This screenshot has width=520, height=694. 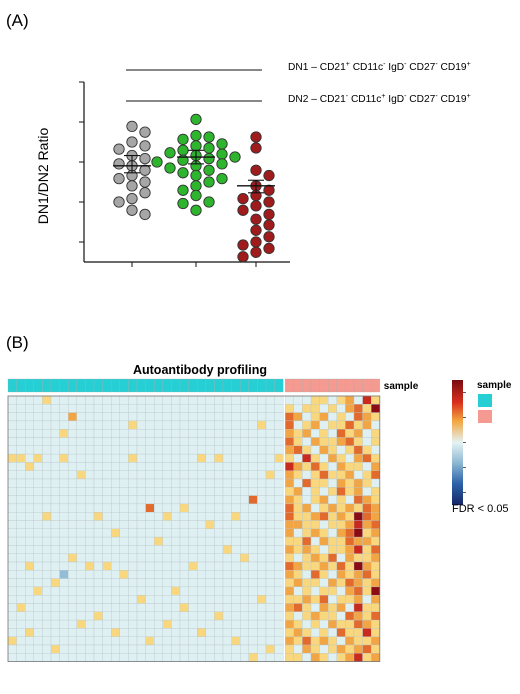 I want to click on data-point-hc, so click(x=132, y=186).